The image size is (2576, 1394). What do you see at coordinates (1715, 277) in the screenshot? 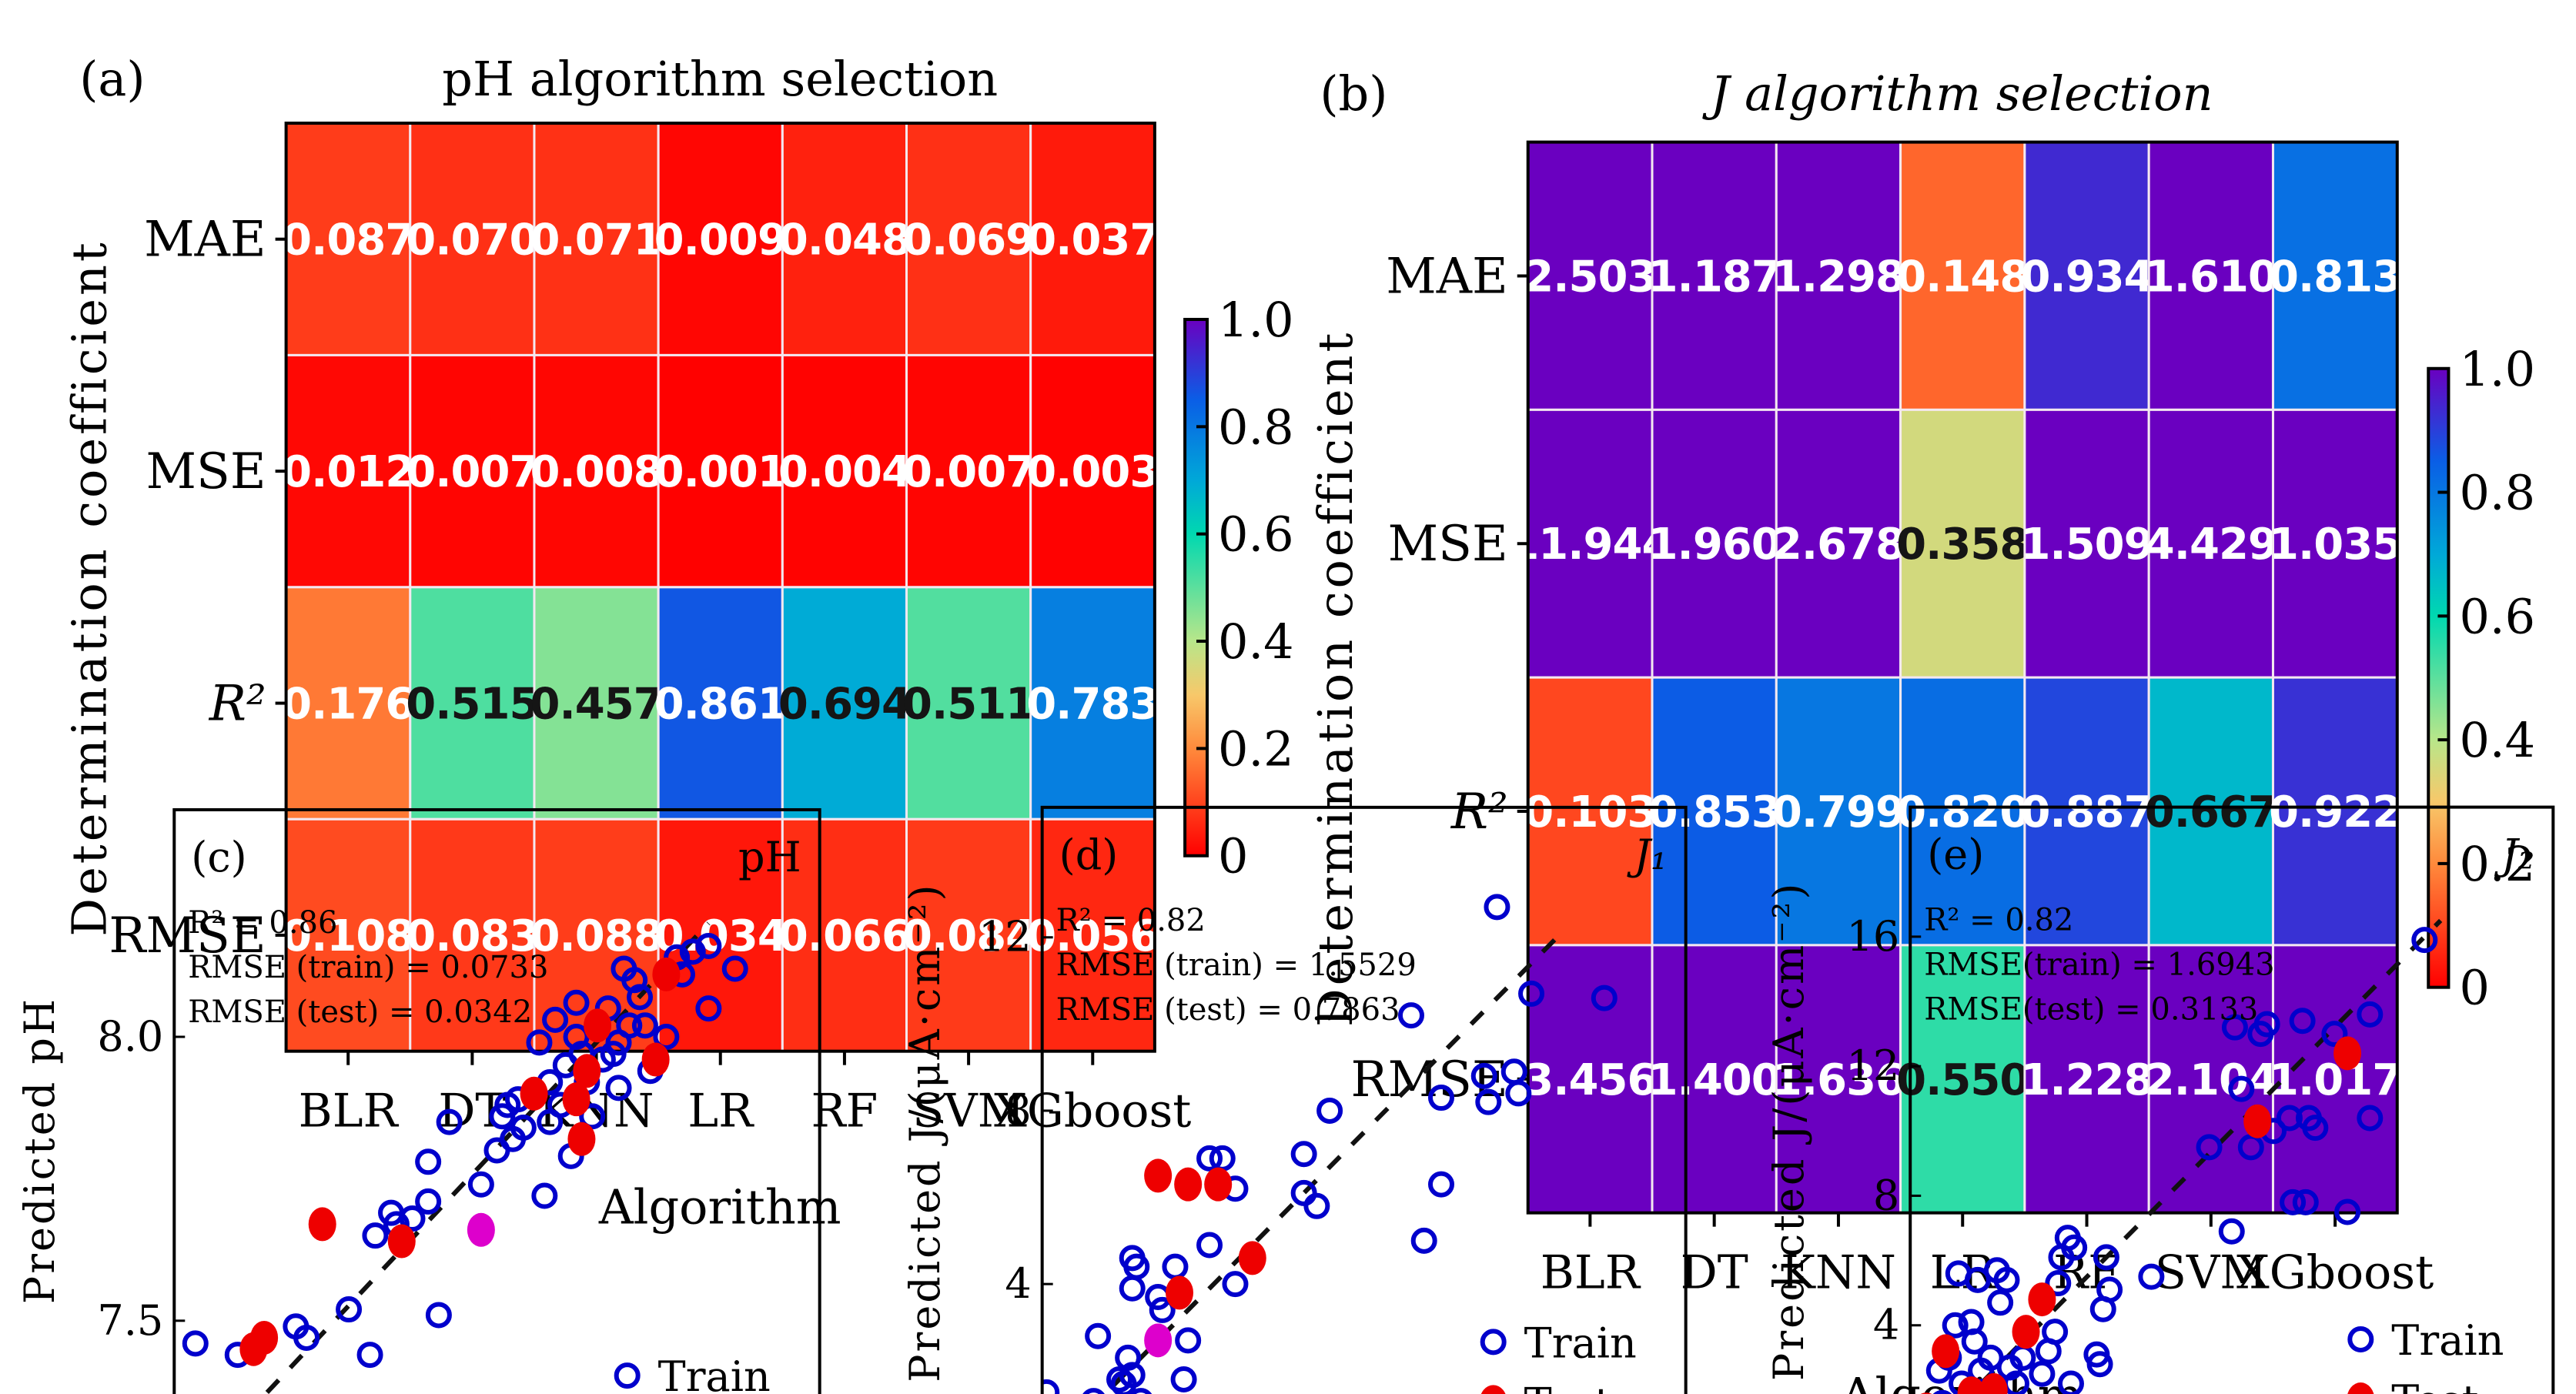
I see `cell-value: 1.187` at bounding box center [1715, 277].